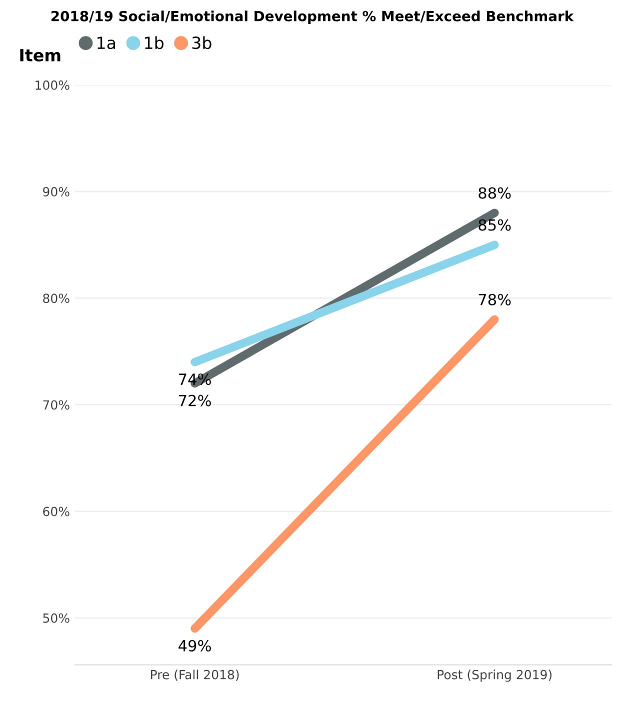 This screenshot has width=624, height=708. What do you see at coordinates (195, 675) in the screenshot?
I see `x-tick-label: Pre (Fall 2018)` at bounding box center [195, 675].